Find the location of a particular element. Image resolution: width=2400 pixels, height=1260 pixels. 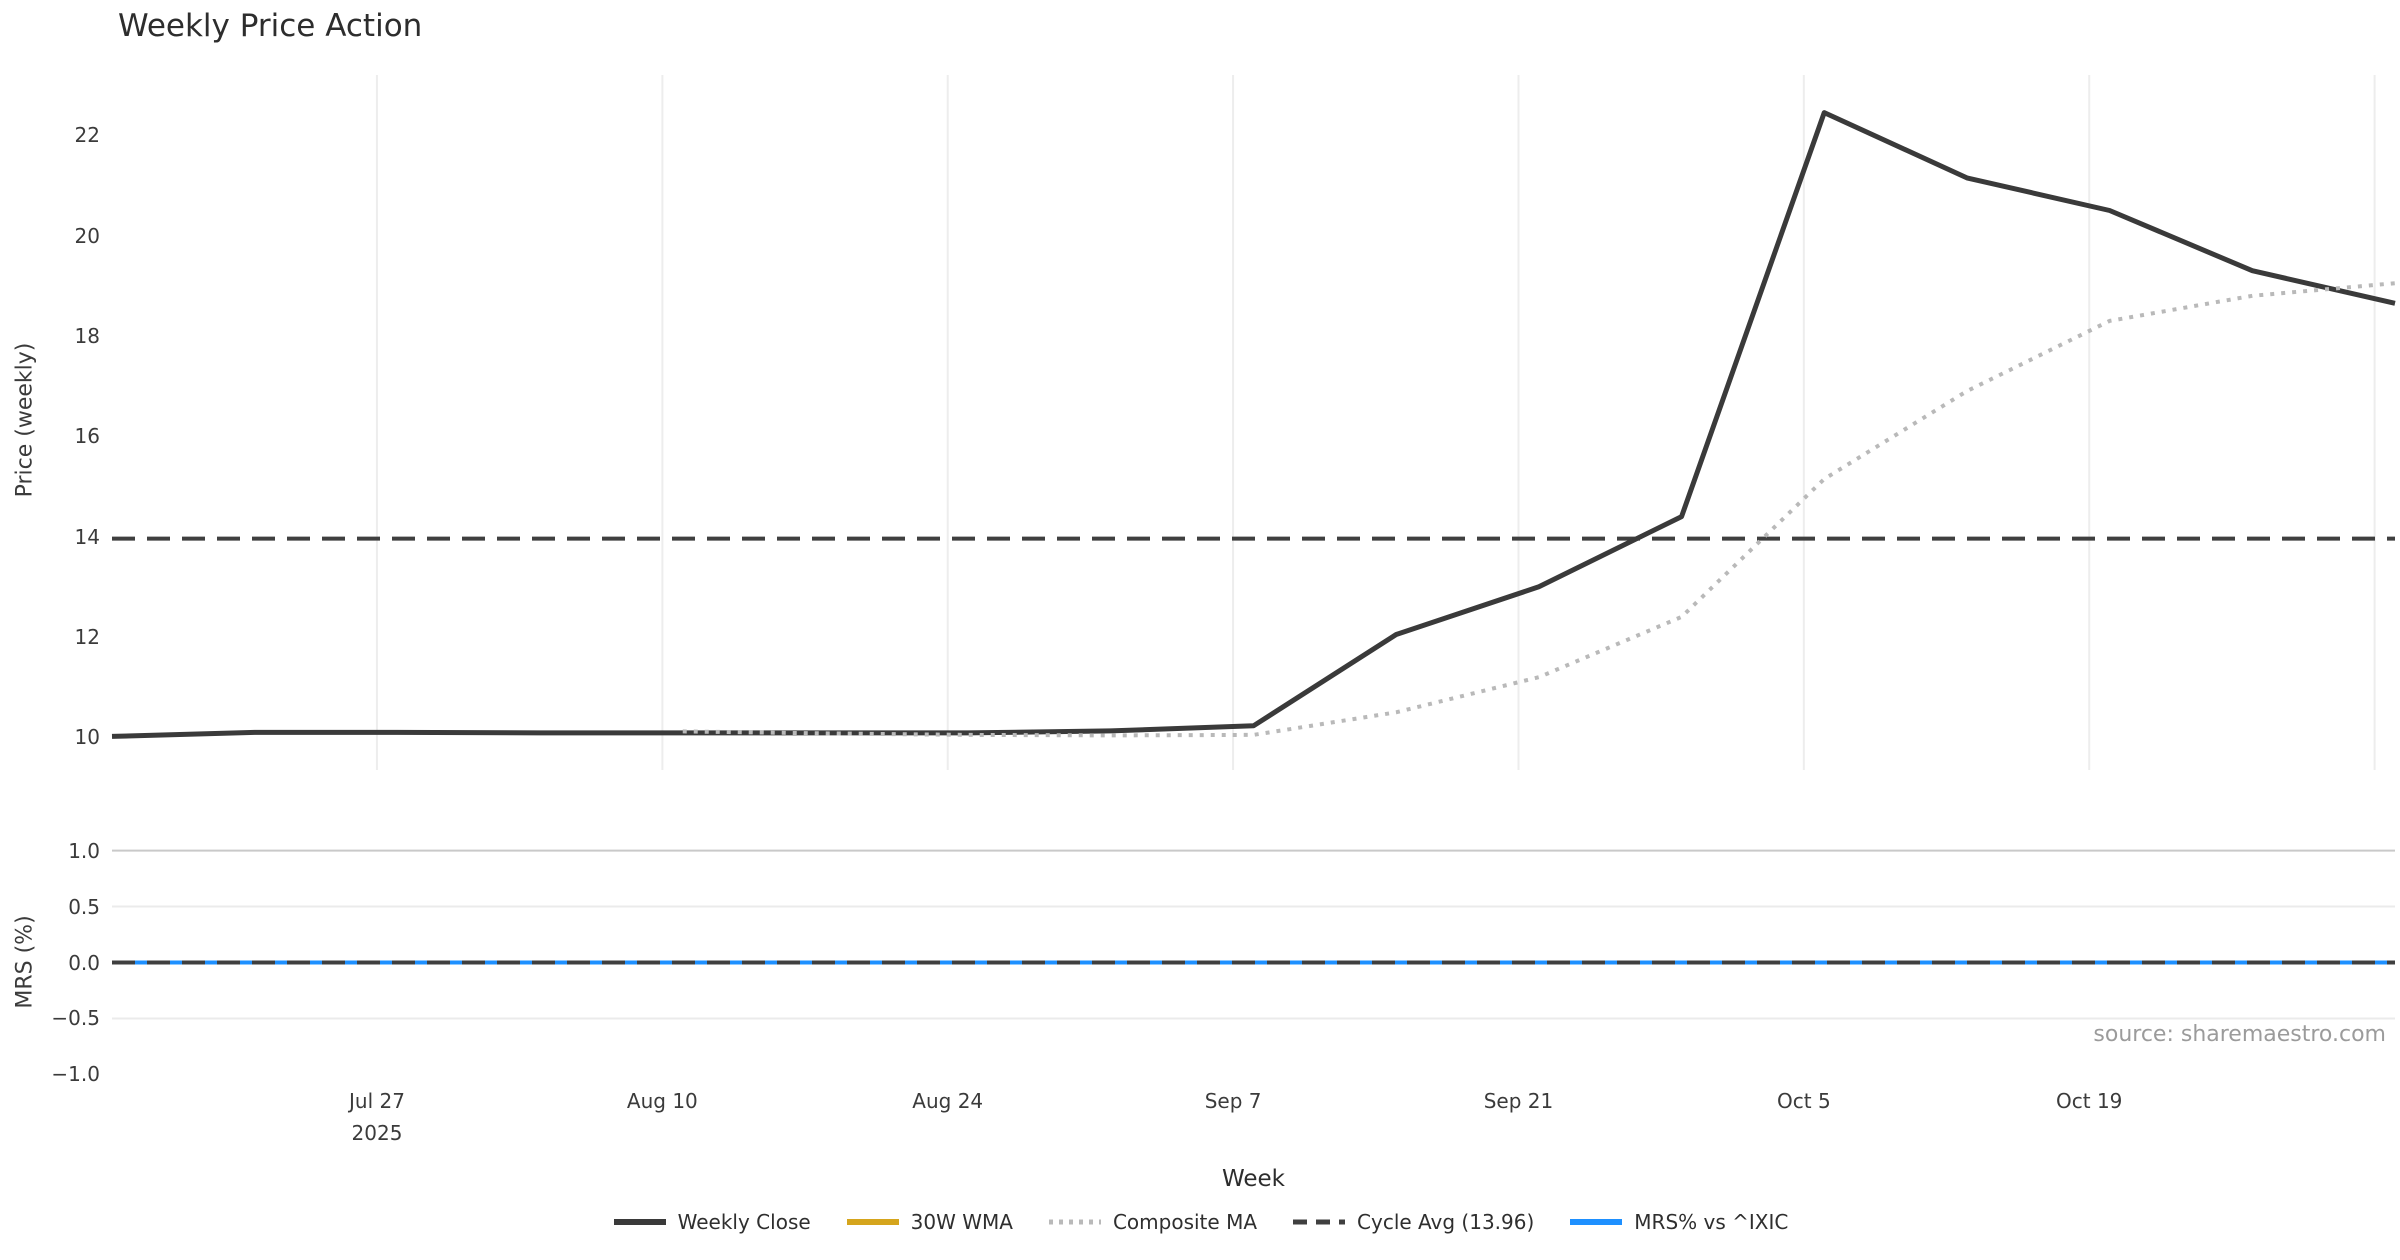

x-tick-label: Sep 21 is located at coordinates (1518, 1101).